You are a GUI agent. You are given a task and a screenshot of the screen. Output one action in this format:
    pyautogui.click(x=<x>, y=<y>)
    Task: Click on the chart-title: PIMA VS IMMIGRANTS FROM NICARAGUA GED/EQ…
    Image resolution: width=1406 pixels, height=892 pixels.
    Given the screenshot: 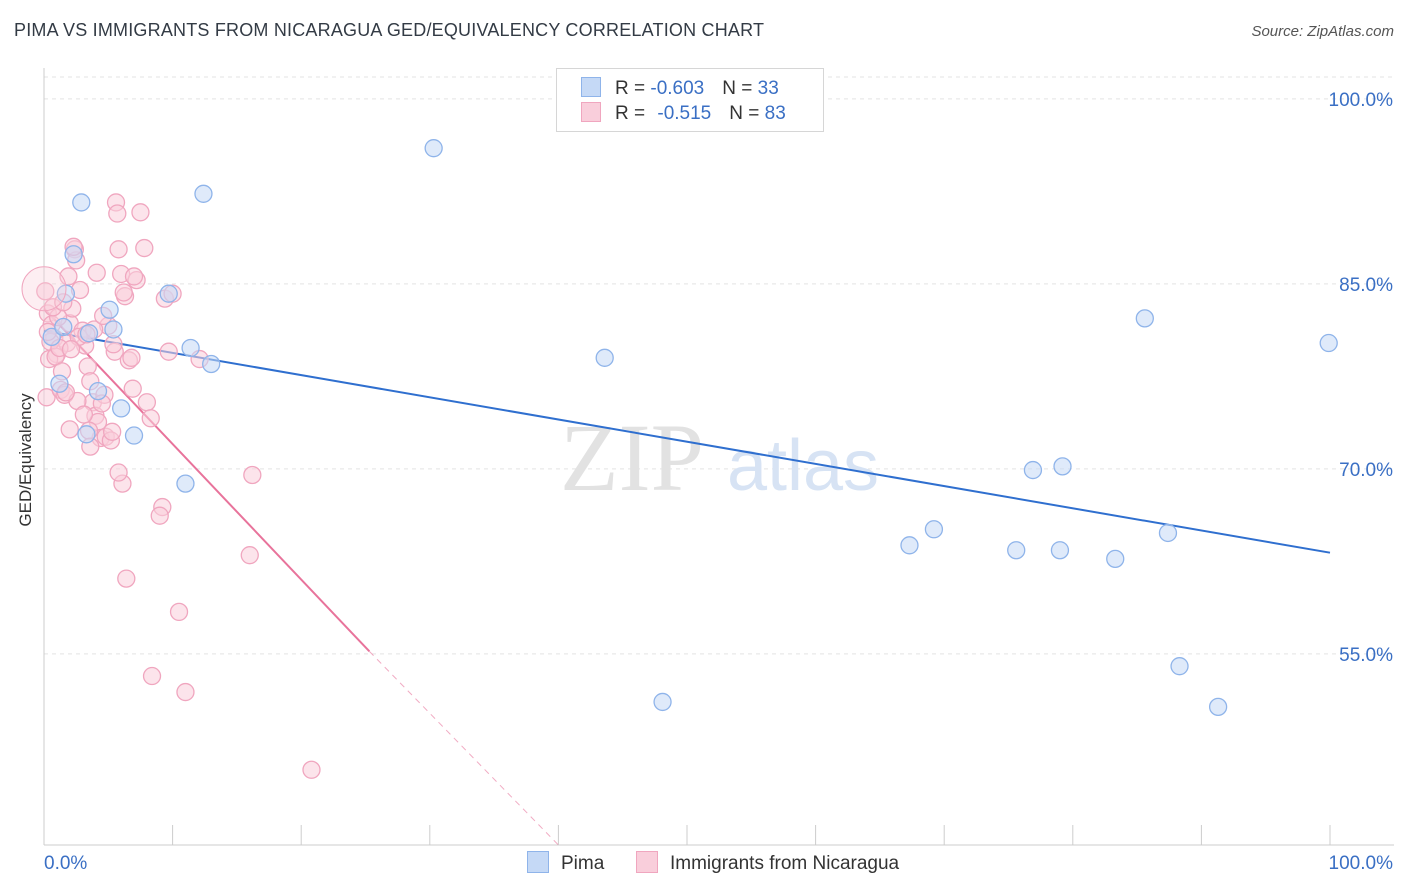 What is the action you would take?
    pyautogui.click(x=389, y=30)
    